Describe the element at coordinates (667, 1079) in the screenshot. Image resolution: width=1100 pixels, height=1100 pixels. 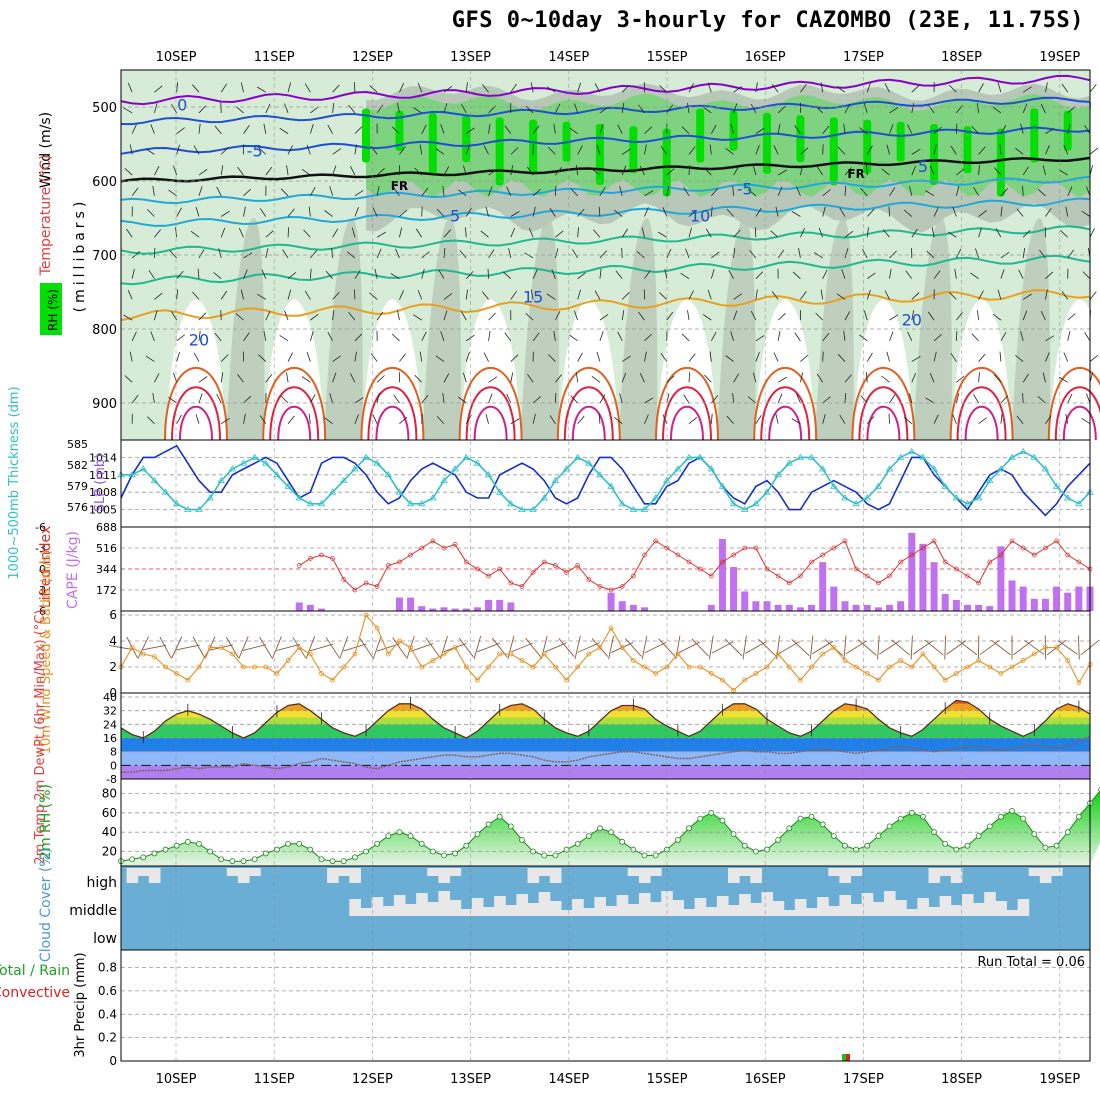
I see `bottom-date-label: 15SEP` at that location.